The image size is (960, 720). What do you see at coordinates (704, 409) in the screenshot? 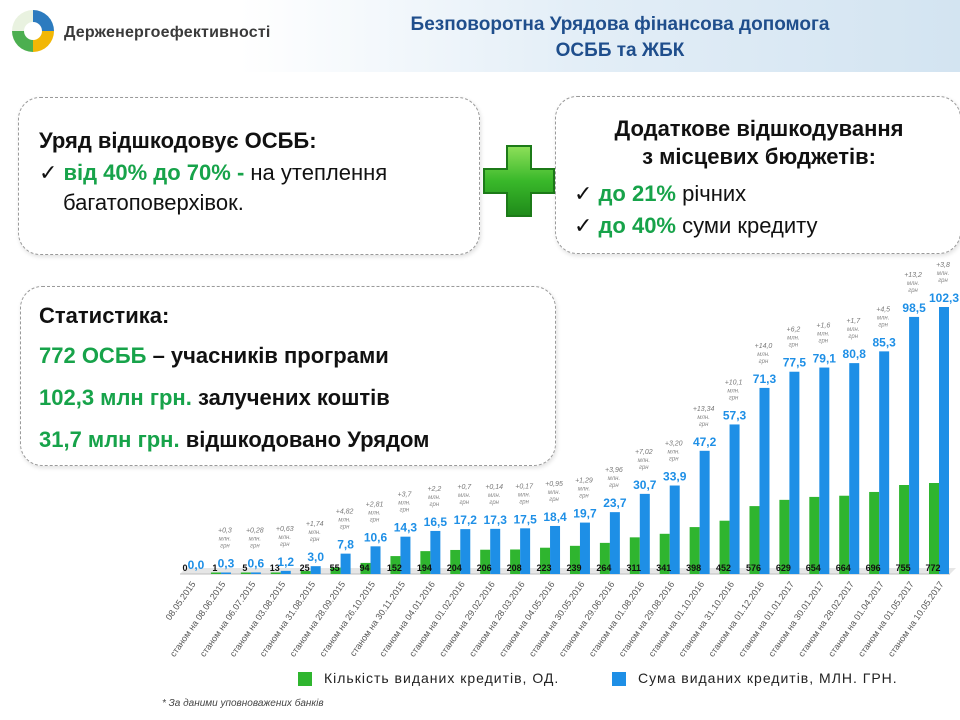
I see `increment-label: +13,34` at bounding box center [704, 409].